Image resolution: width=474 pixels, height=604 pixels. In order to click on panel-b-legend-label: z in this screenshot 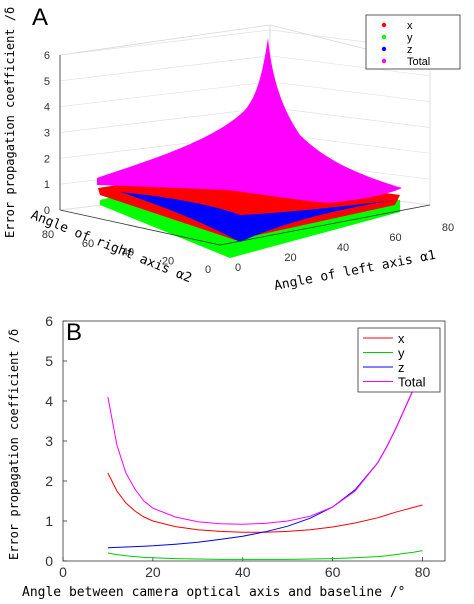, I will do `click(401, 367)`.